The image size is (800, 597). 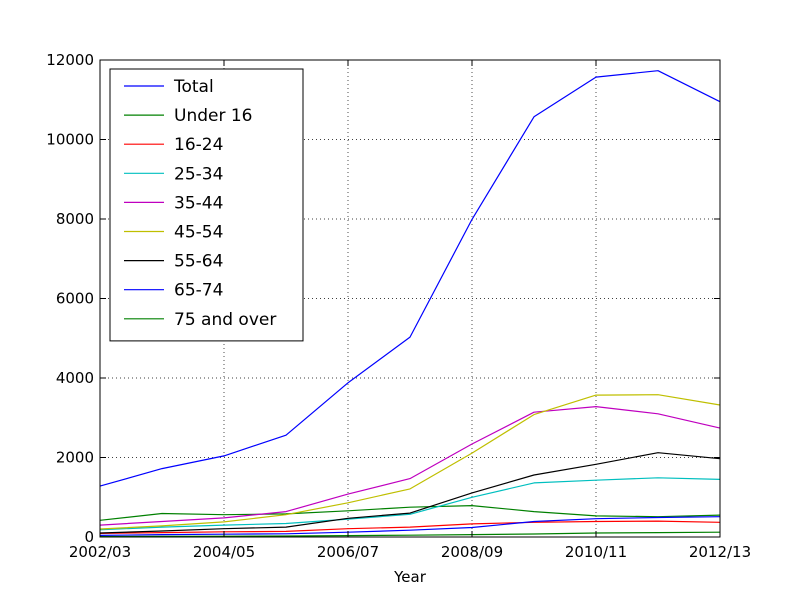 I want to click on legend-label: 25-34, so click(x=198, y=174).